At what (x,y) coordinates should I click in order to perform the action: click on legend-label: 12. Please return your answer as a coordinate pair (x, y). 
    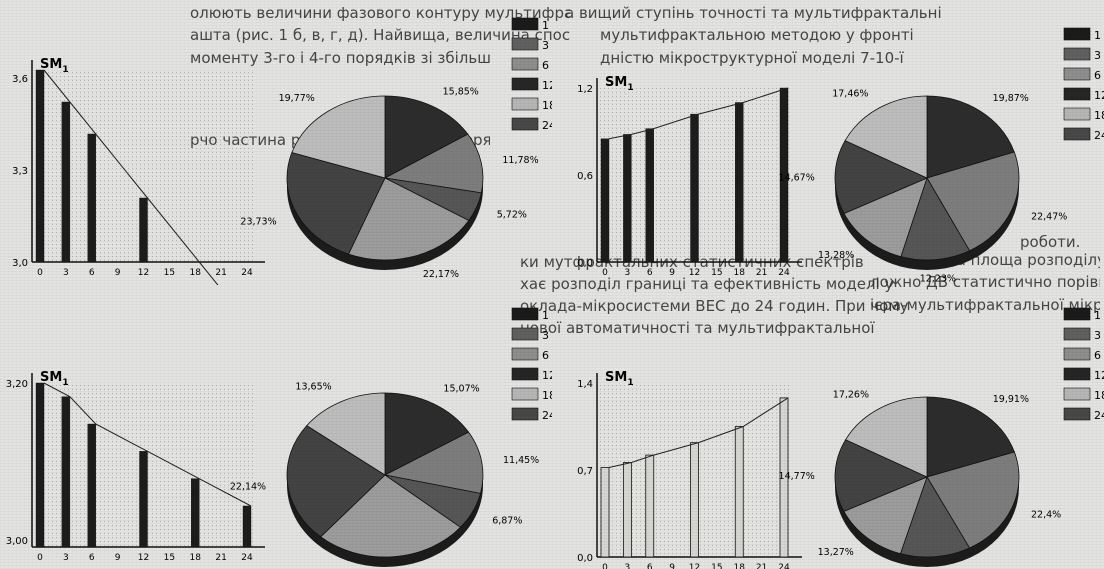
    Looking at the image, I should click on (1099, 95).